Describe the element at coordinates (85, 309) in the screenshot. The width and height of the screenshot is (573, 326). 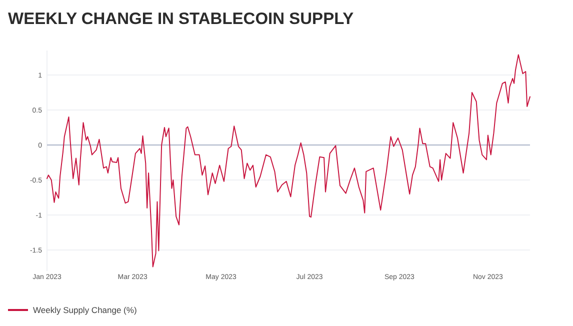
I see `legend-label: Weekly Supply Change (%)` at that location.